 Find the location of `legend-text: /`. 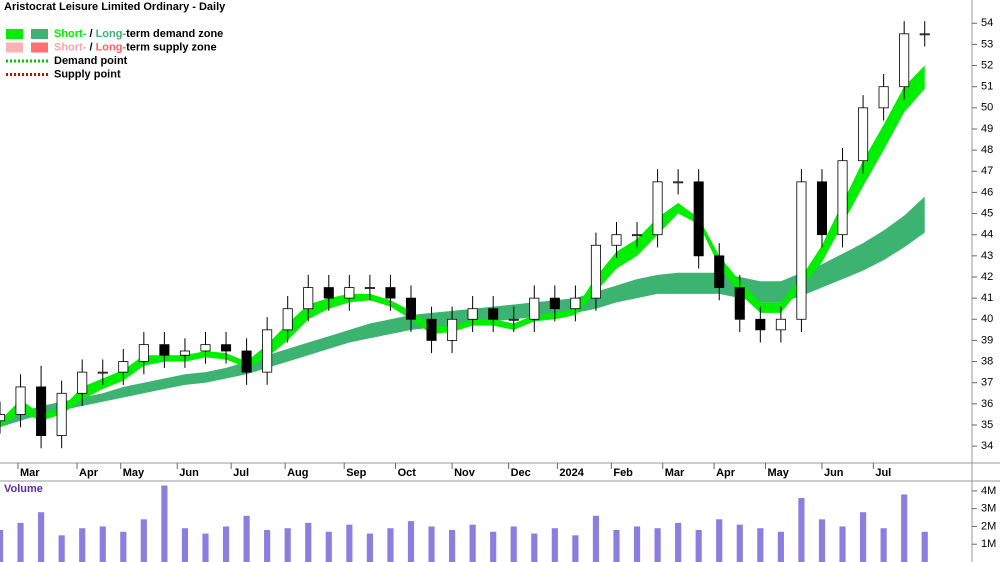

legend-text: / is located at coordinates (90, 47).